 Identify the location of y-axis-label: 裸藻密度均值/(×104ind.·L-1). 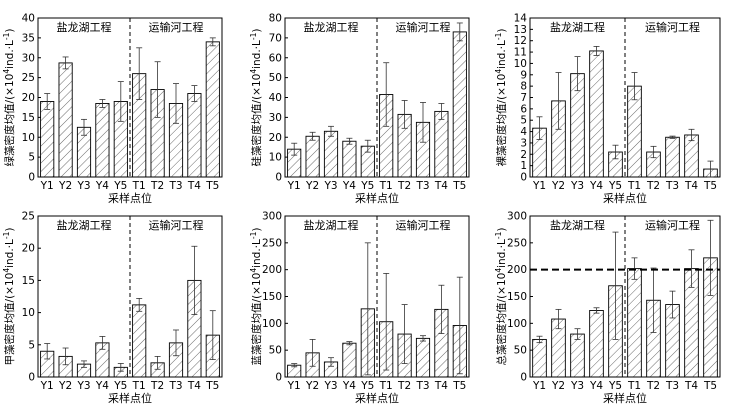
(501, 98).